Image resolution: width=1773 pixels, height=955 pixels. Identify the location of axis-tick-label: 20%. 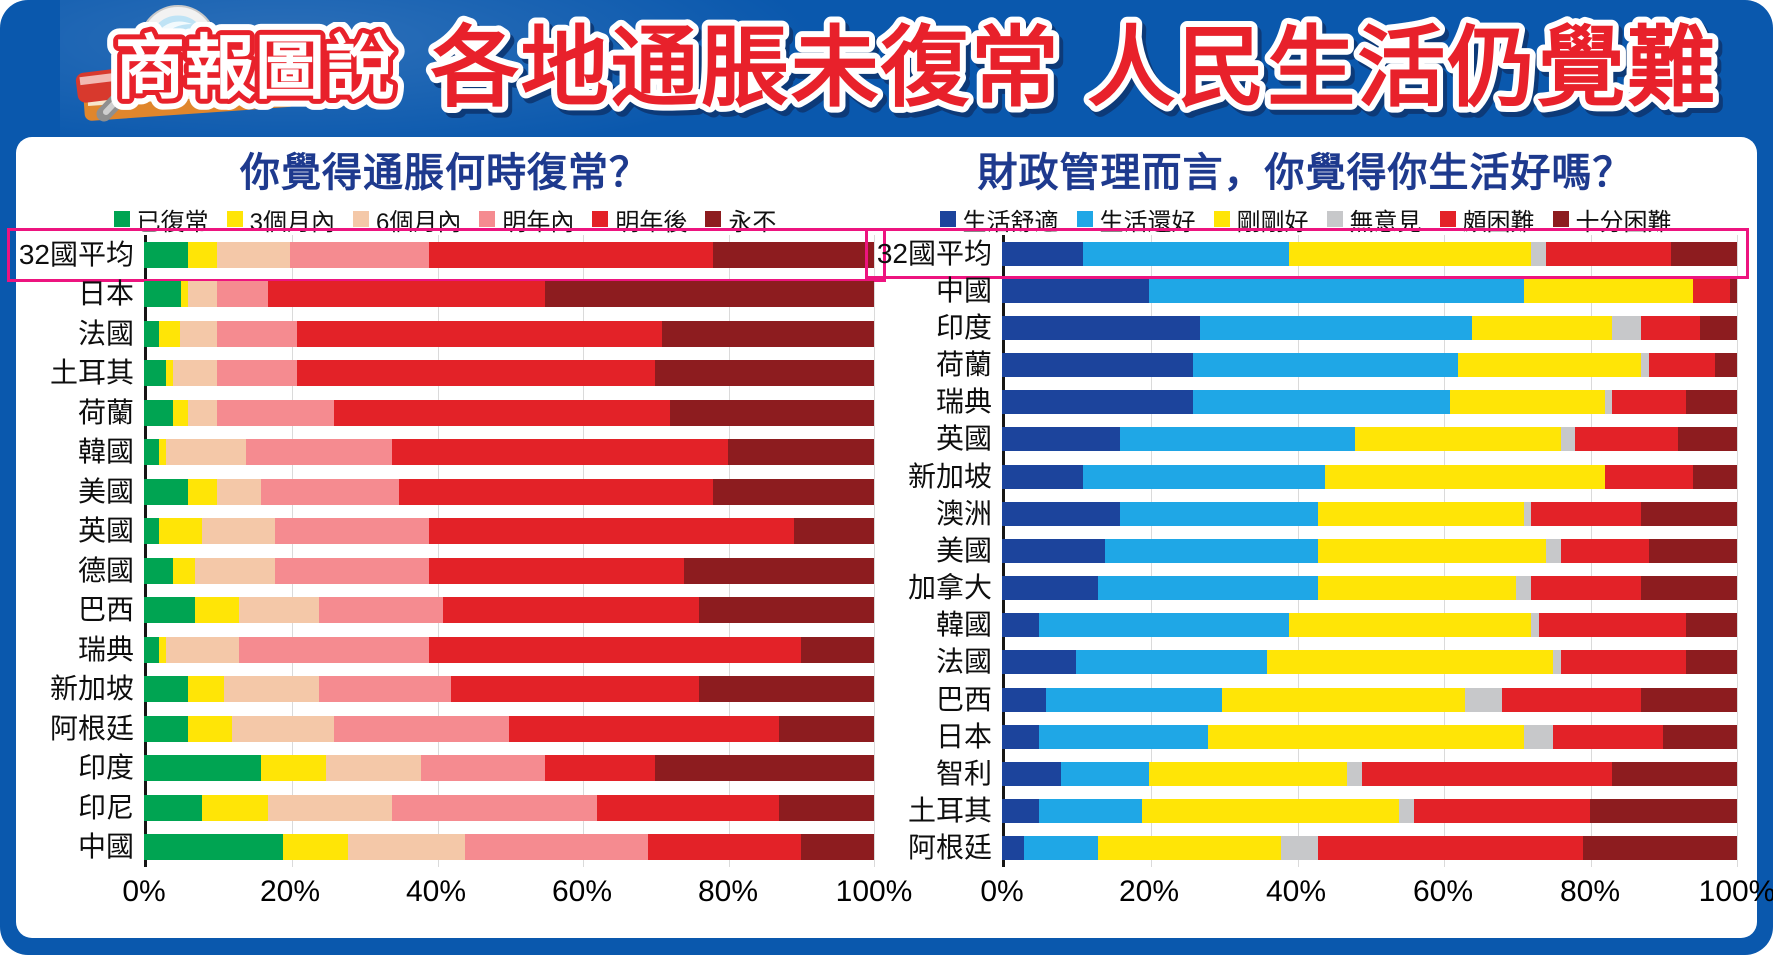
(1149, 891).